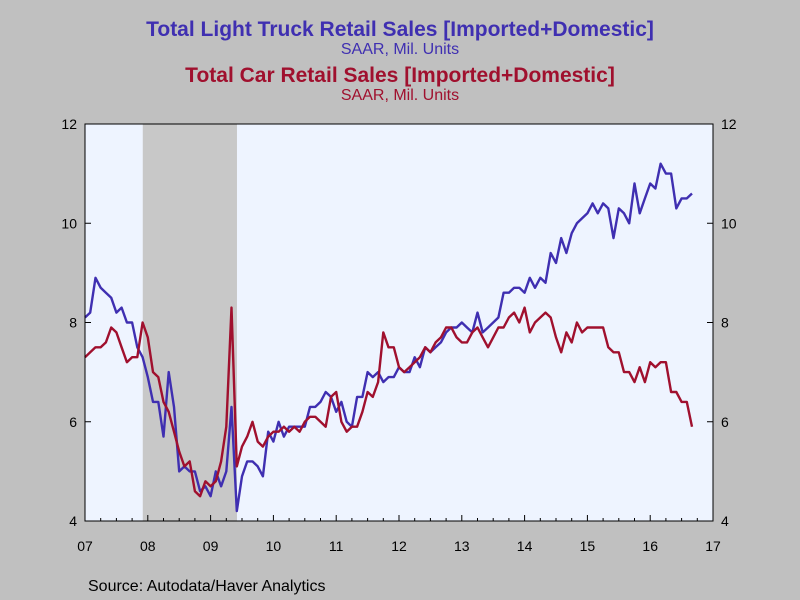  What do you see at coordinates (525, 546) in the screenshot?
I see `x-tick-label: 14` at bounding box center [525, 546].